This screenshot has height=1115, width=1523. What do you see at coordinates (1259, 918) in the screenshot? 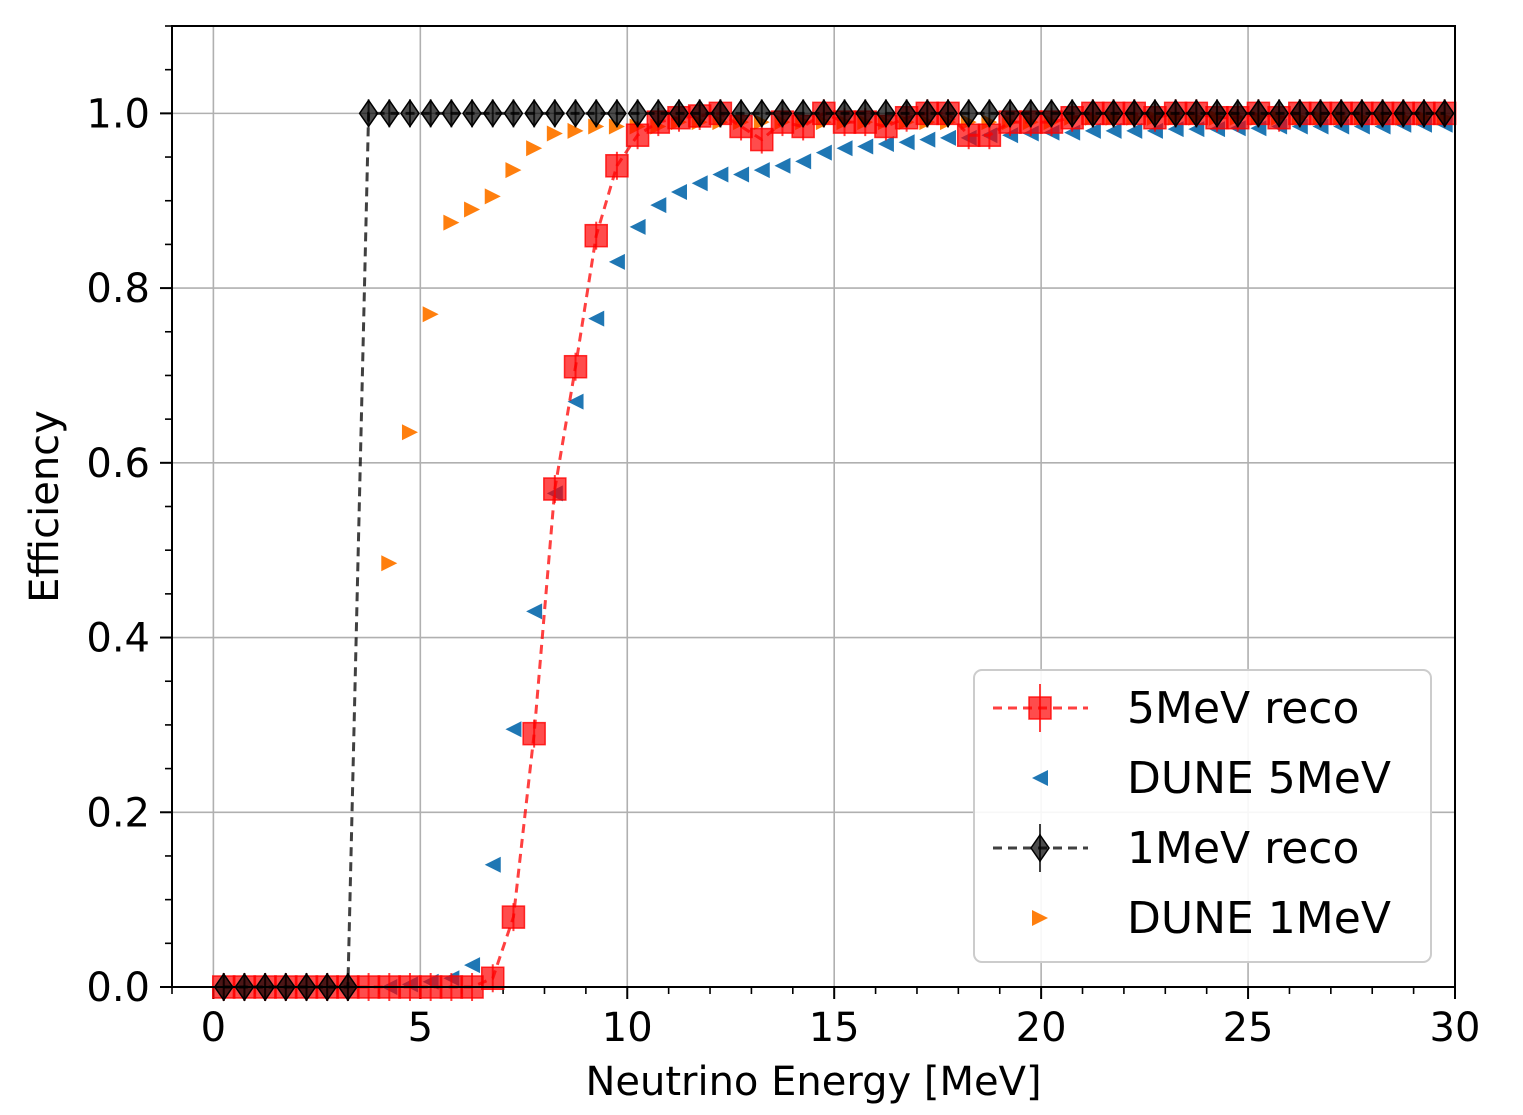
I see `legend-label: DUNE 1MeV` at bounding box center [1259, 918].